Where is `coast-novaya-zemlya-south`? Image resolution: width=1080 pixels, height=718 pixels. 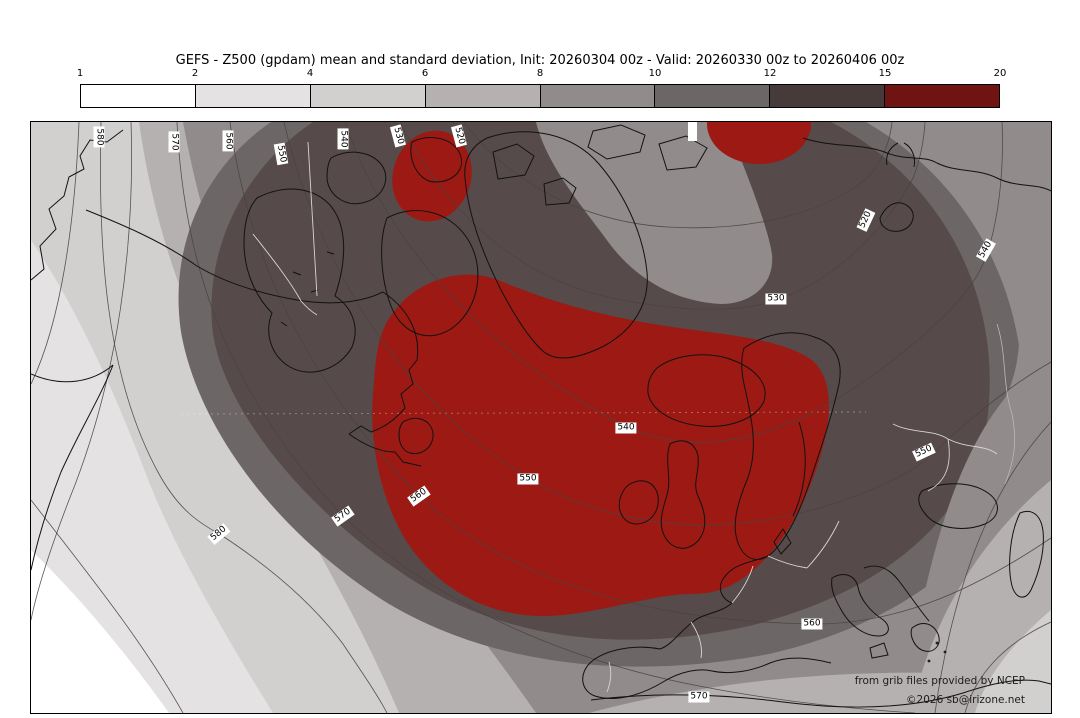
coast-novaya-zemlya-south is located at coordinates (892, 154).